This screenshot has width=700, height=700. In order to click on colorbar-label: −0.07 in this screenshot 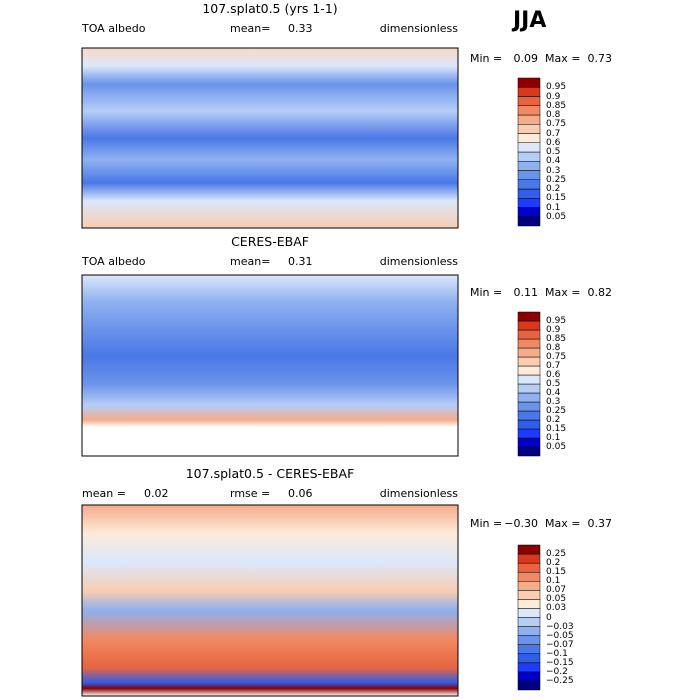, I will do `click(560, 644)`.